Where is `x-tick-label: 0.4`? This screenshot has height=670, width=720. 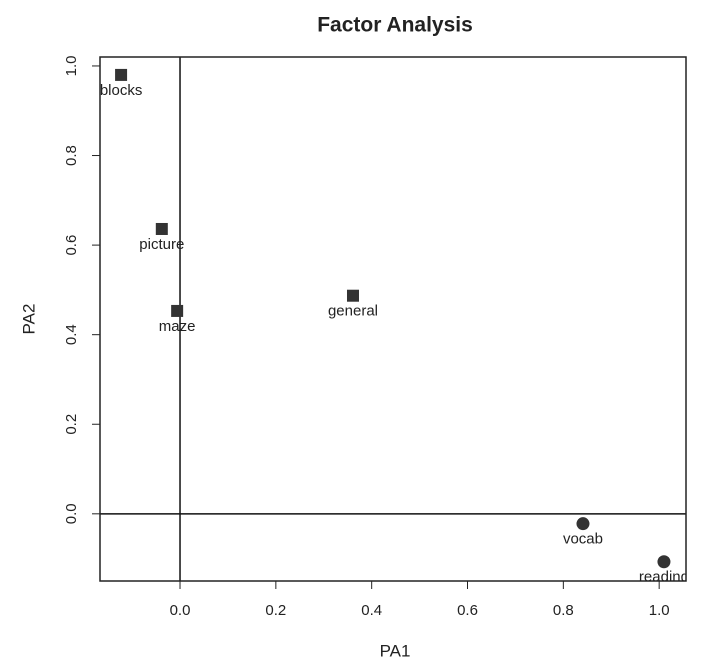
x-tick-label: 0.4 is located at coordinates (371, 610).